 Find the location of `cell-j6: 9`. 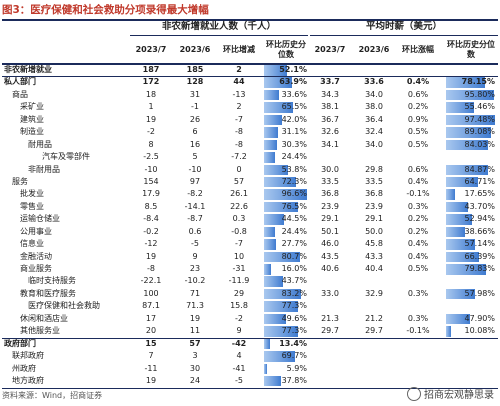

cell-j6: 9 is located at coordinates (195, 256).